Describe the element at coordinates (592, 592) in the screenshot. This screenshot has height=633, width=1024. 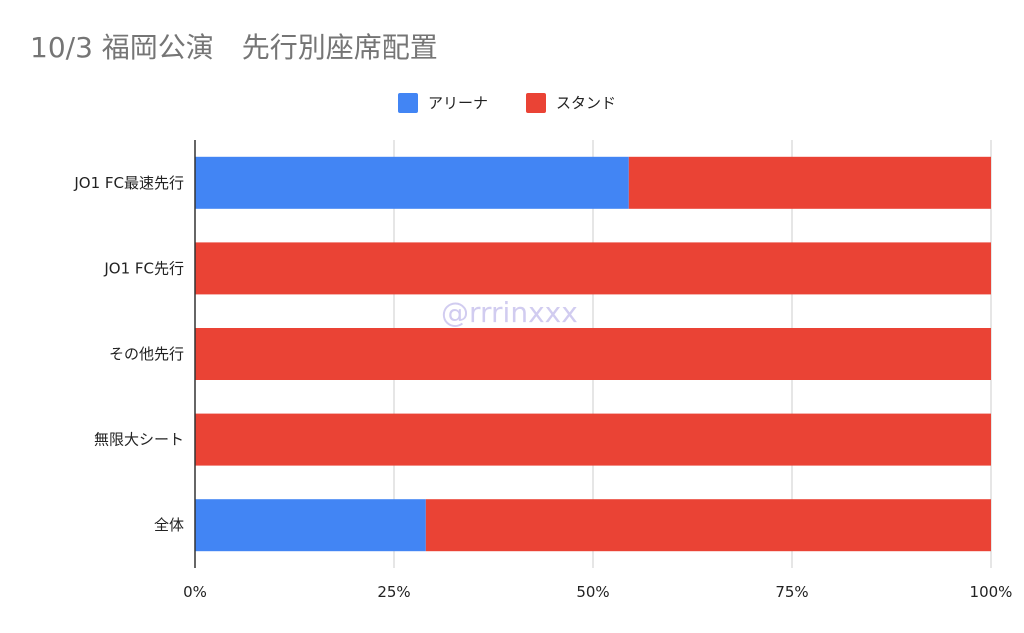
I see `x-tick-label: 50%` at that location.